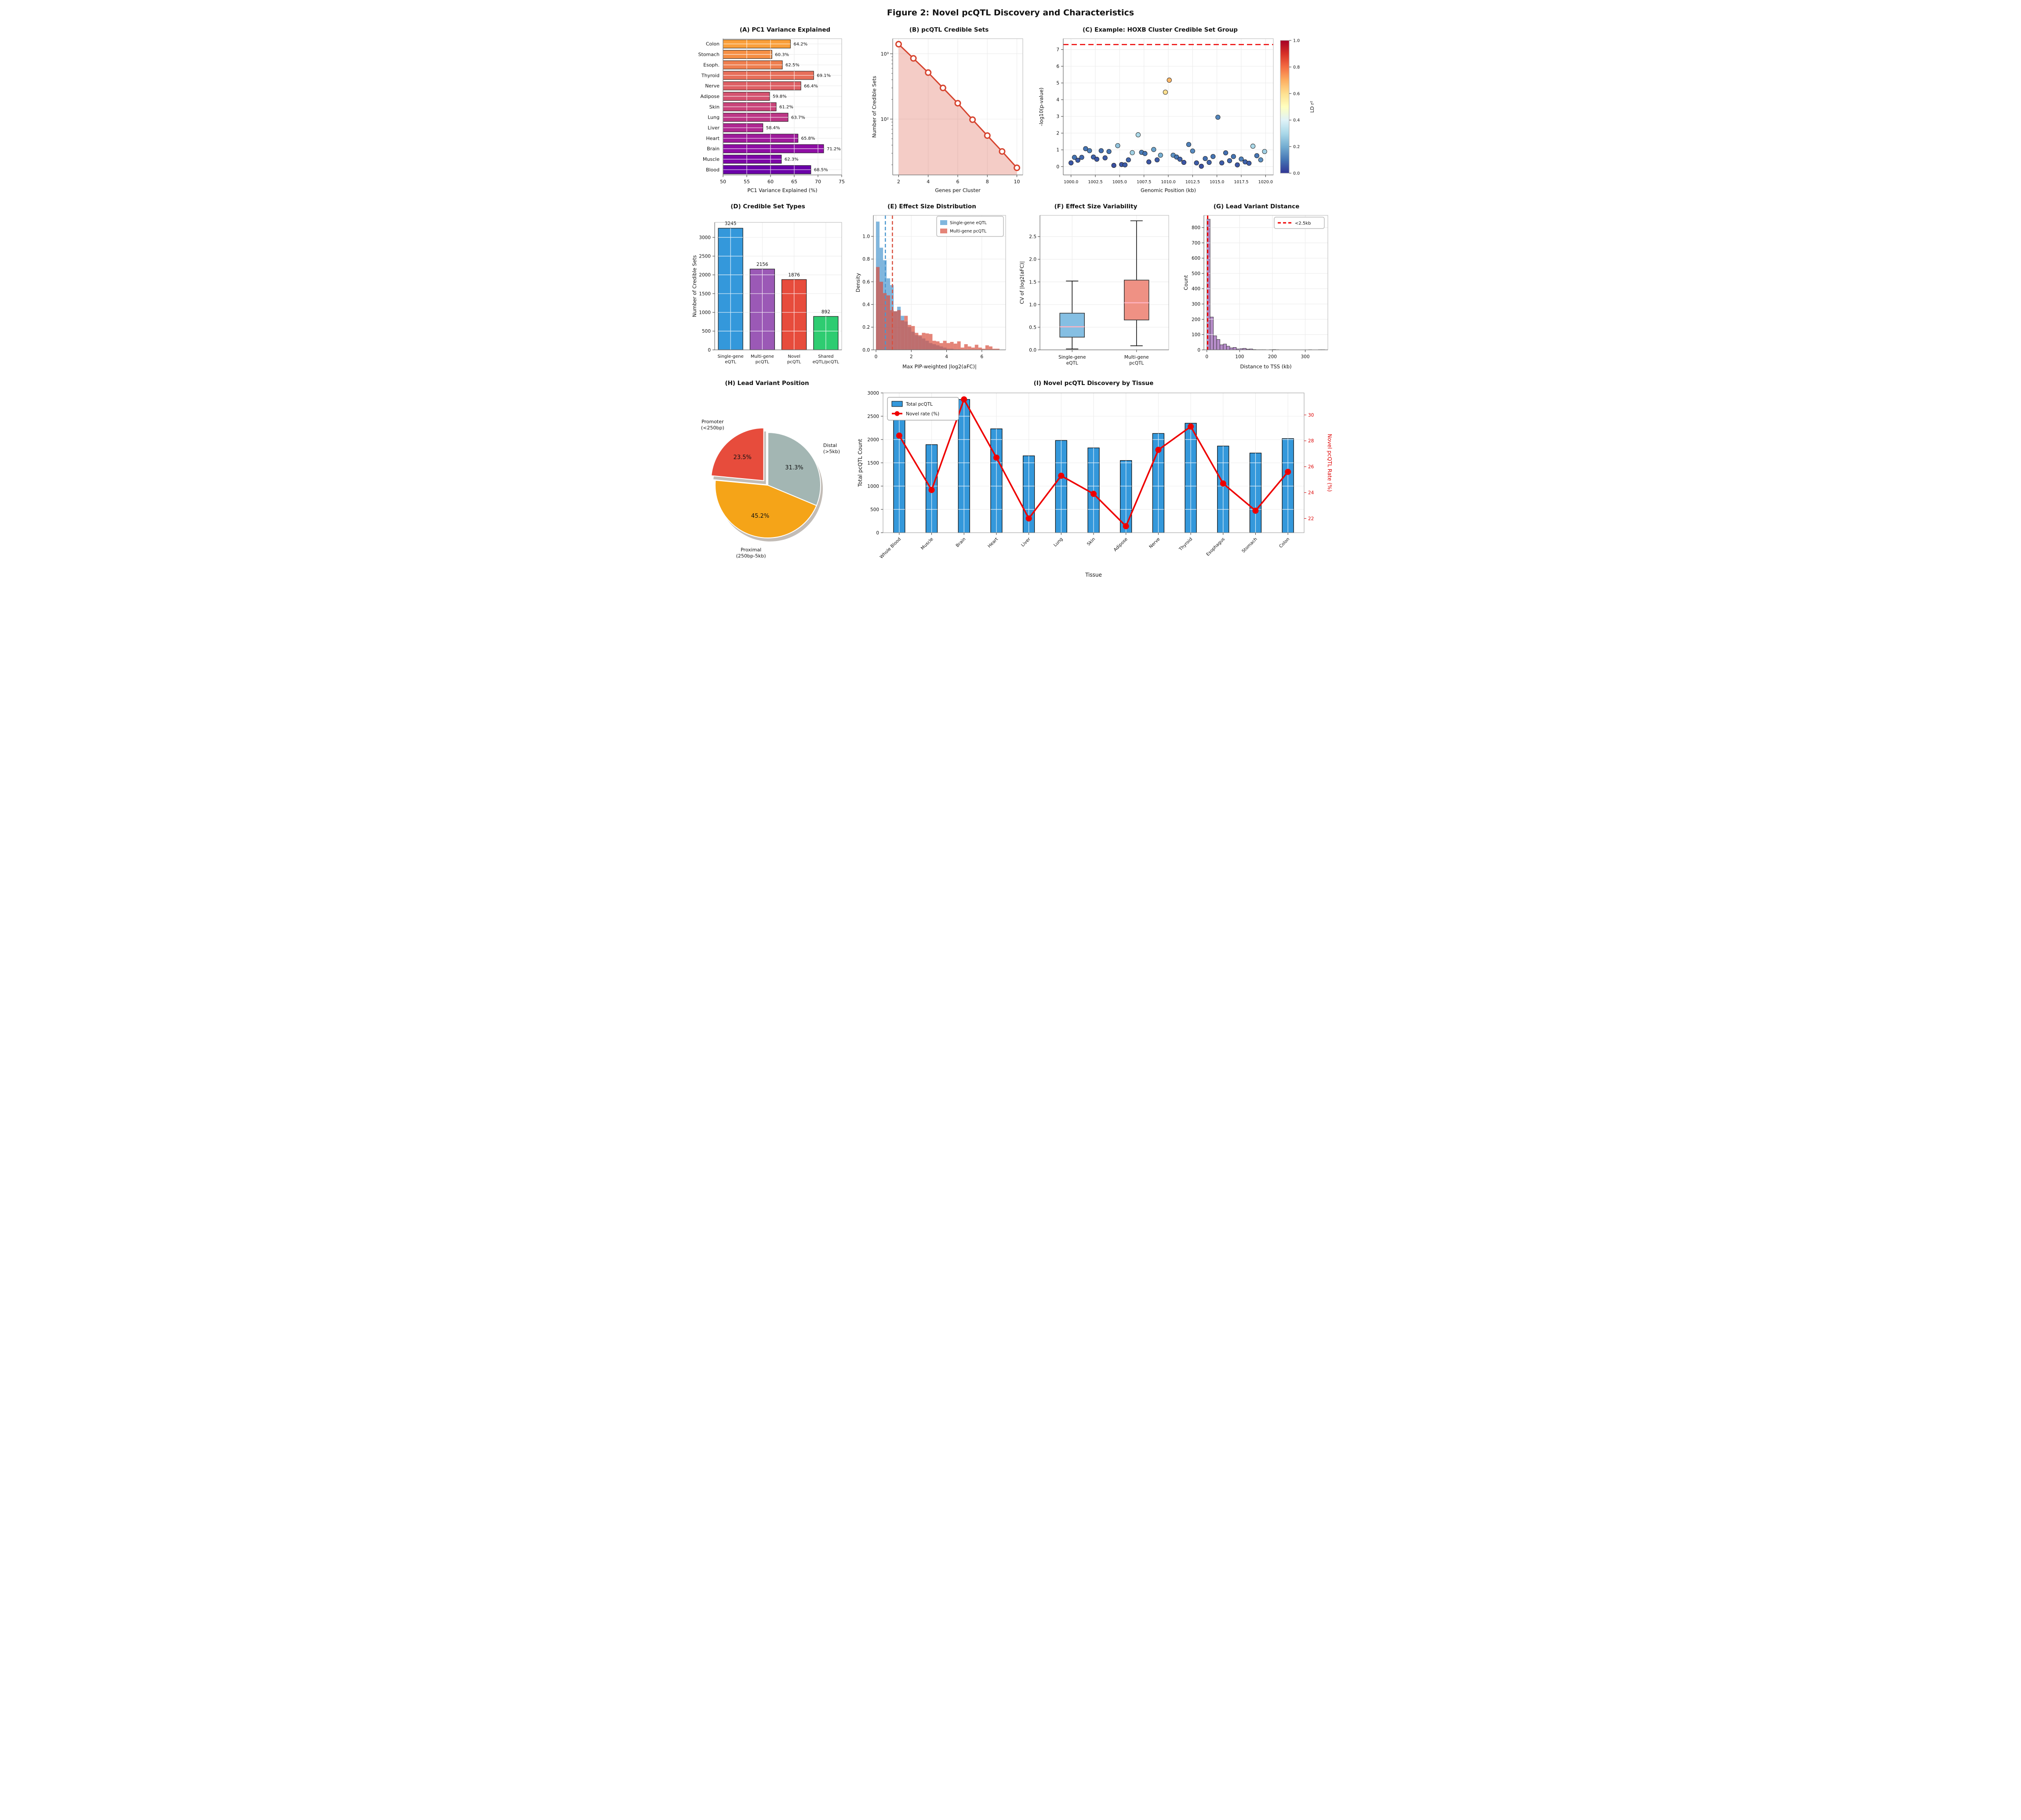 The image size is (2021, 1820). What do you see at coordinates (1303, 223) in the screenshot?
I see `svg-text: <2.5kb` at bounding box center [1303, 223].